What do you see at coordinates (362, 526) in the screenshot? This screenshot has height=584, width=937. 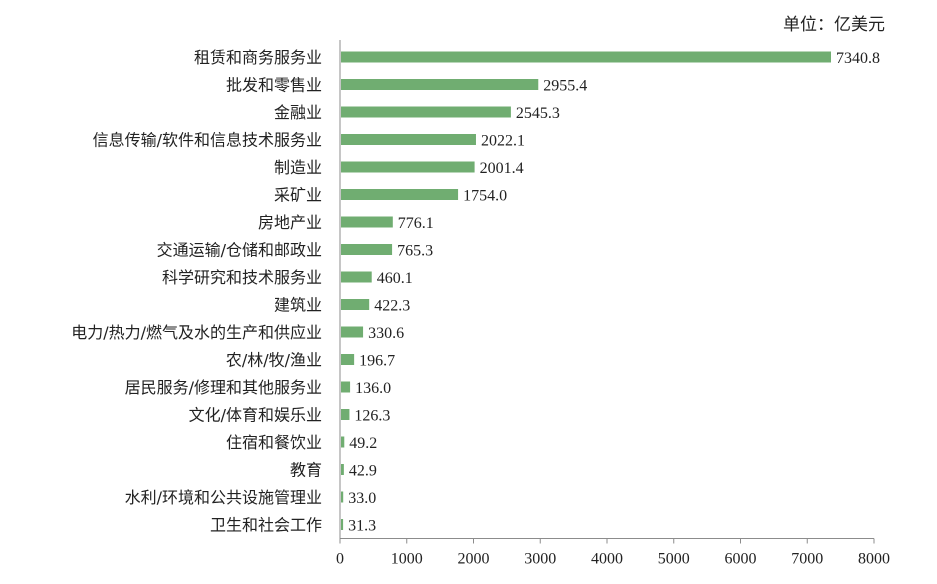 I see `value-label: 31.3` at bounding box center [362, 526].